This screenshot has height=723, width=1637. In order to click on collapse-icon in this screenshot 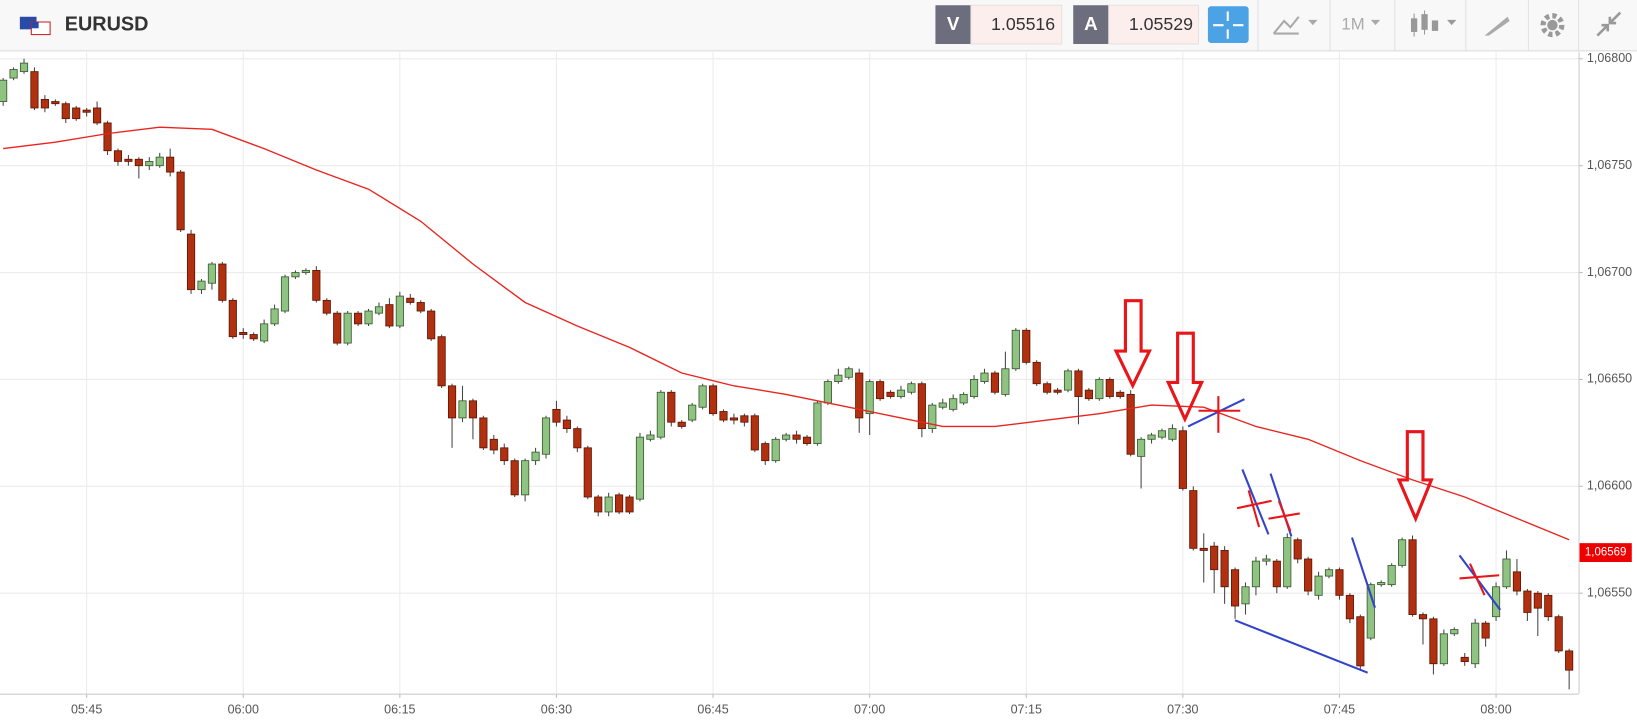, I will do `click(1609, 24)`.